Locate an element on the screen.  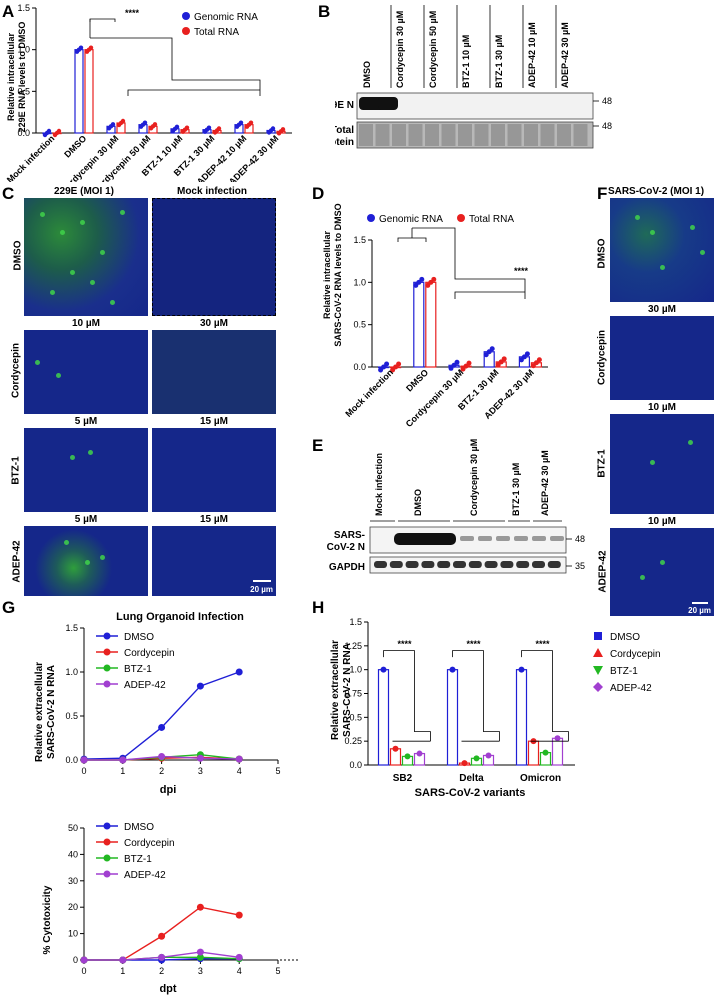
h-legend-marker-cordycepin is located at coordinates (598, 652).